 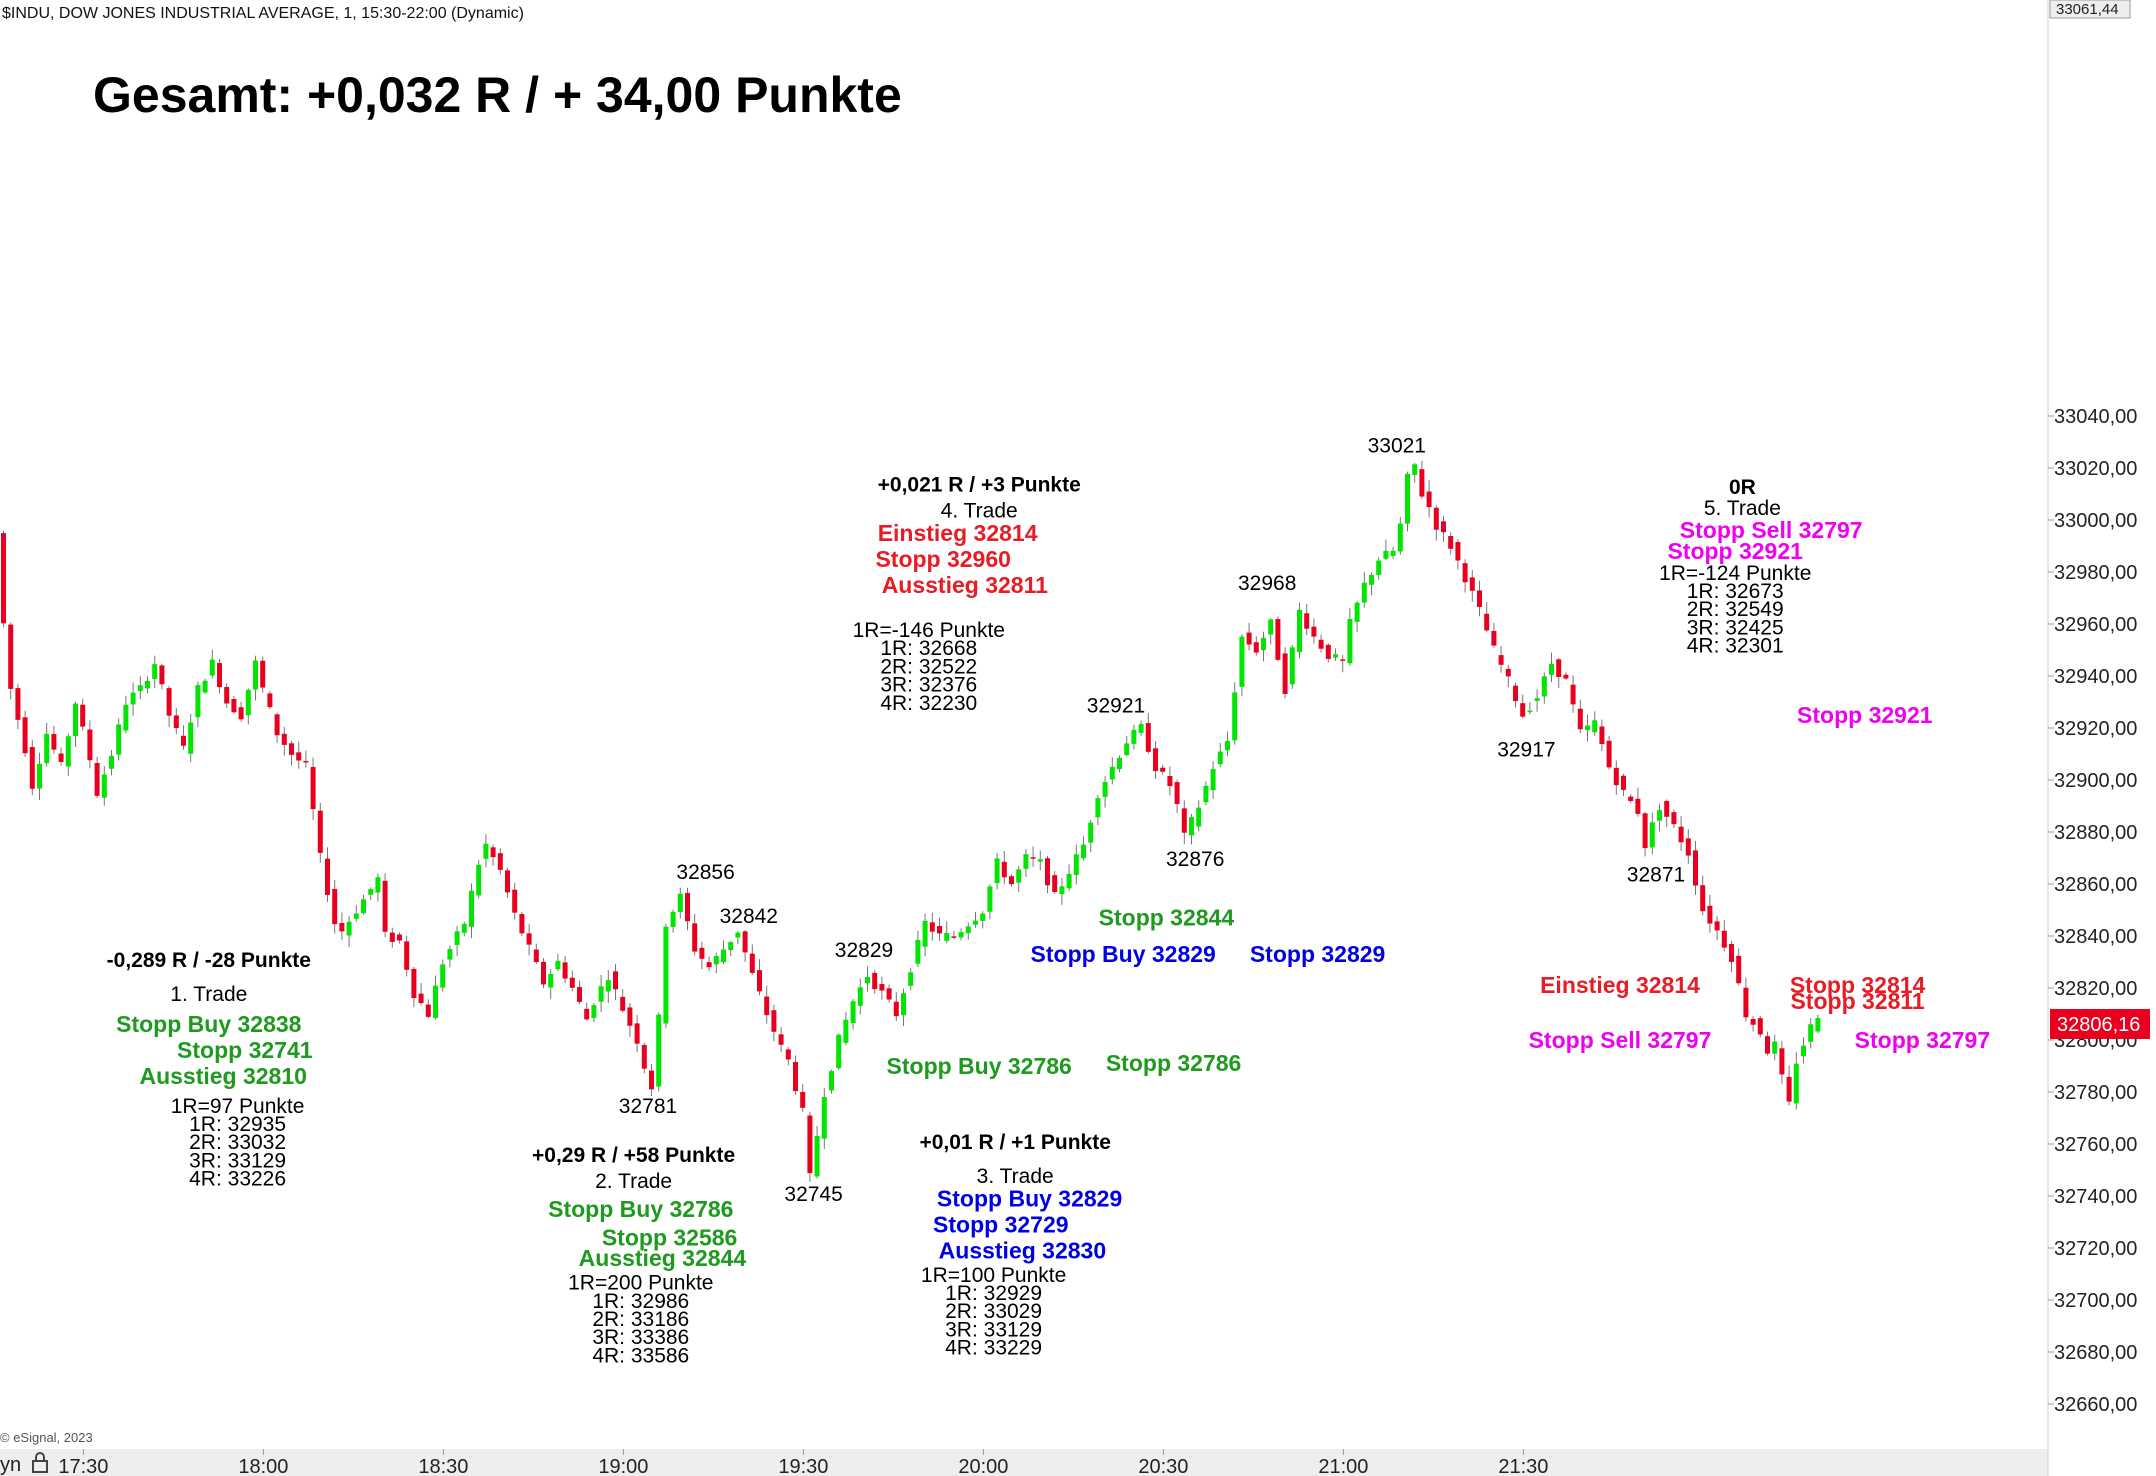 What do you see at coordinates (663, 1258) in the screenshot?
I see `trade-annotation: Ausstieg 32844` at bounding box center [663, 1258].